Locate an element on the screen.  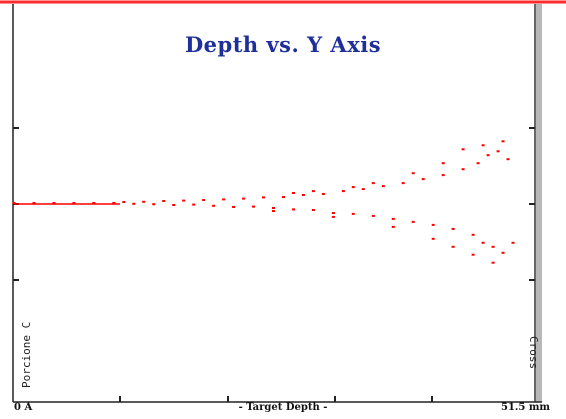
chart-title: Depth vs. Y Axis is located at coordinates (283, 44).